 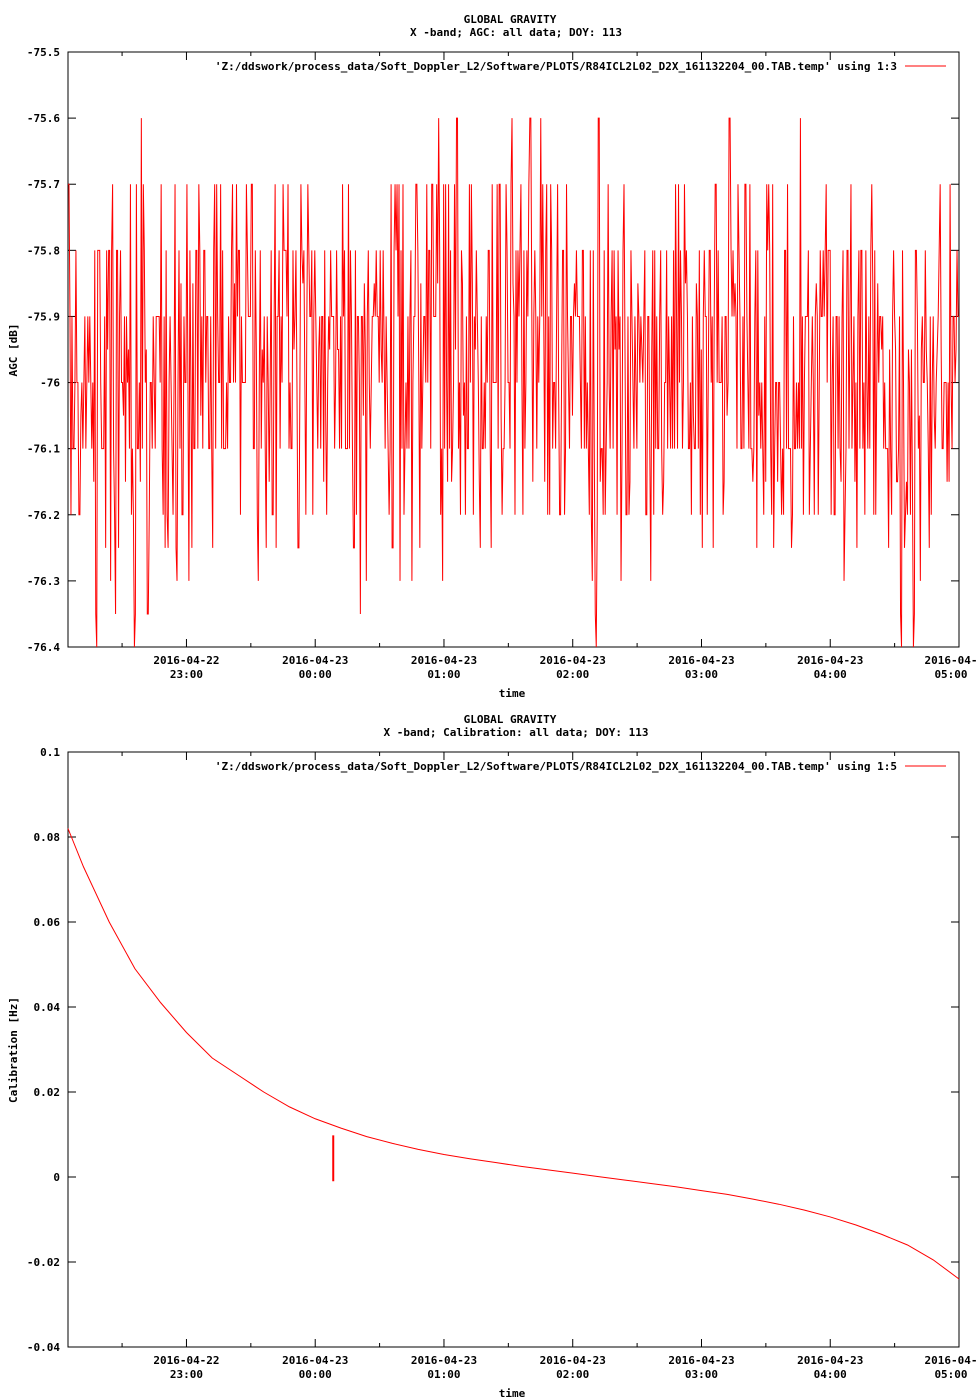 What do you see at coordinates (43, 52) in the screenshot?
I see `agc-y-tick-label: -75.5` at bounding box center [43, 52].